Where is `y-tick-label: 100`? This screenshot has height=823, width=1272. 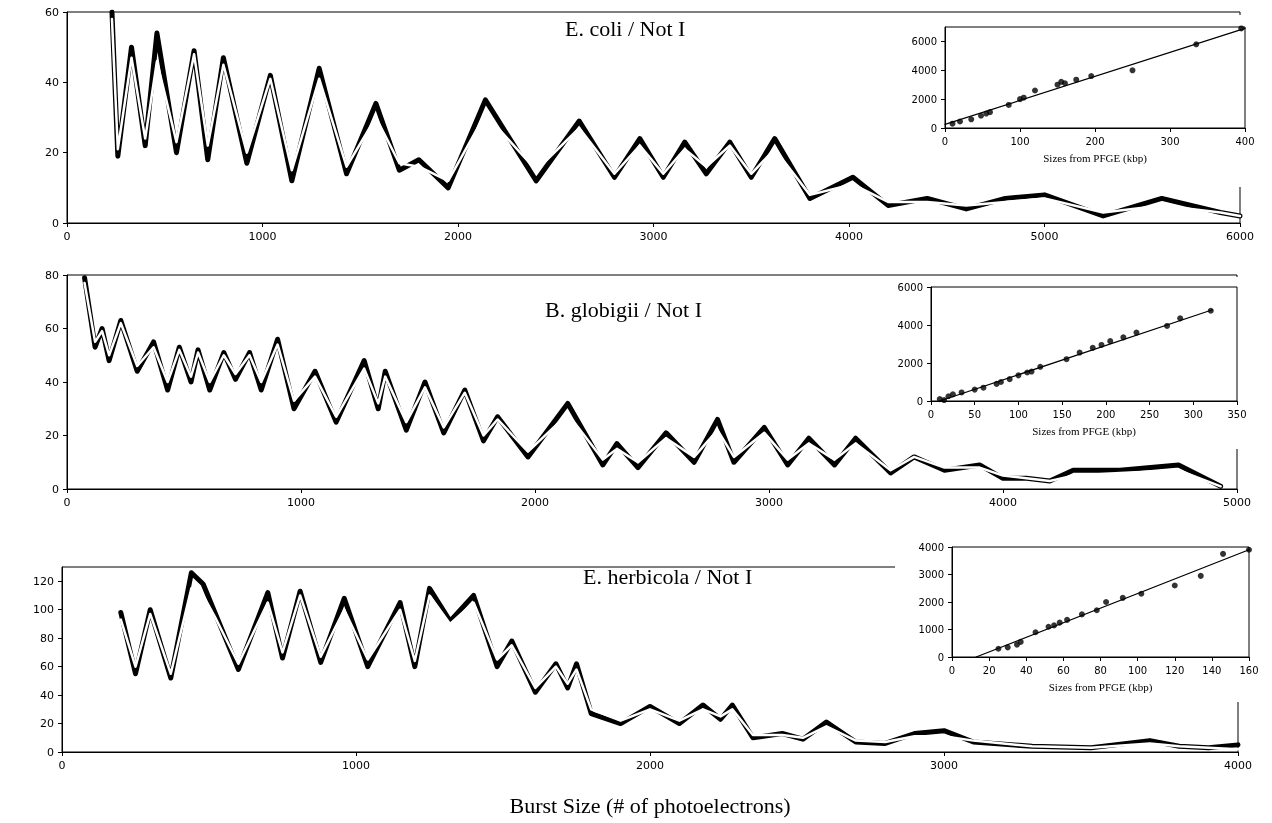 y-tick-label: 100 is located at coordinates (43, 610).